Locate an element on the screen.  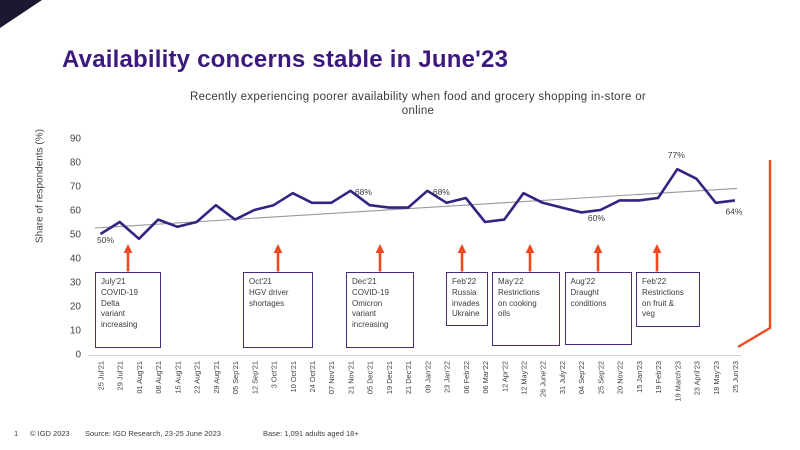
event-annotation-text: oils is located at coordinates (504, 314).